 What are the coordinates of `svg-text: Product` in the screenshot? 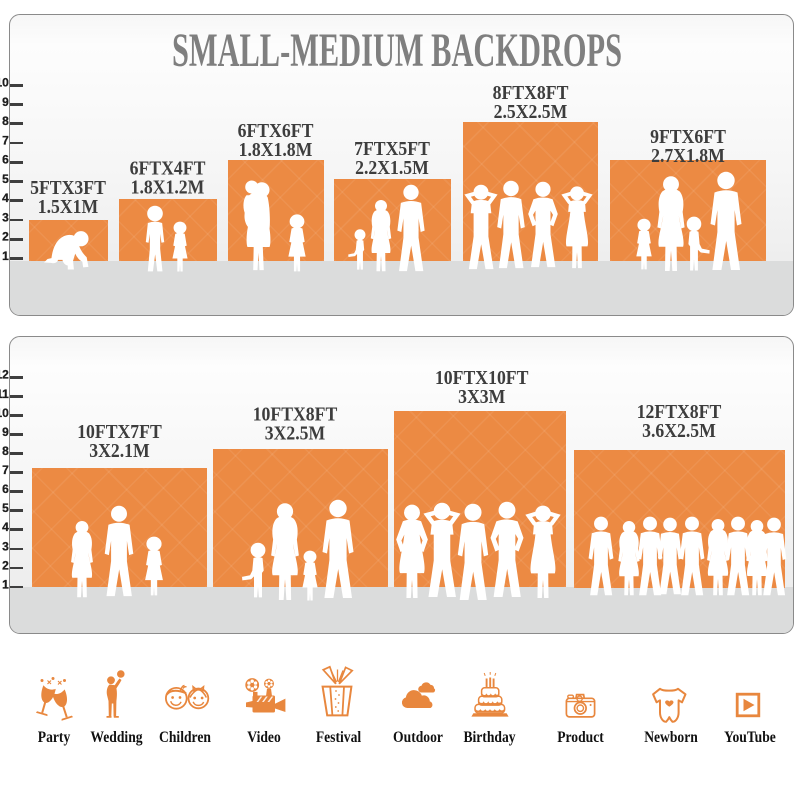 It's located at (580, 737).